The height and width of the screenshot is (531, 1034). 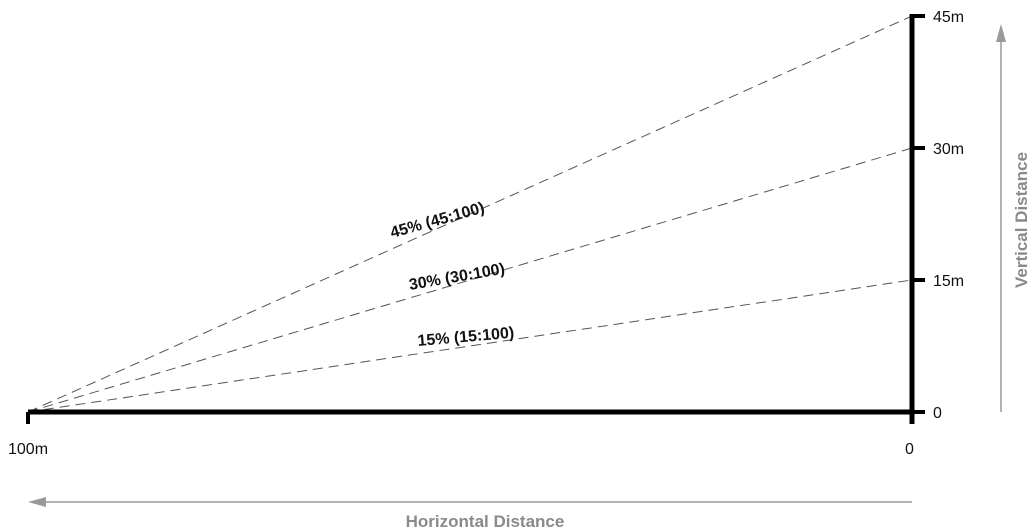 What do you see at coordinates (466, 337) in the screenshot?
I see `slope-label-15: 15% (15:100)` at bounding box center [466, 337].